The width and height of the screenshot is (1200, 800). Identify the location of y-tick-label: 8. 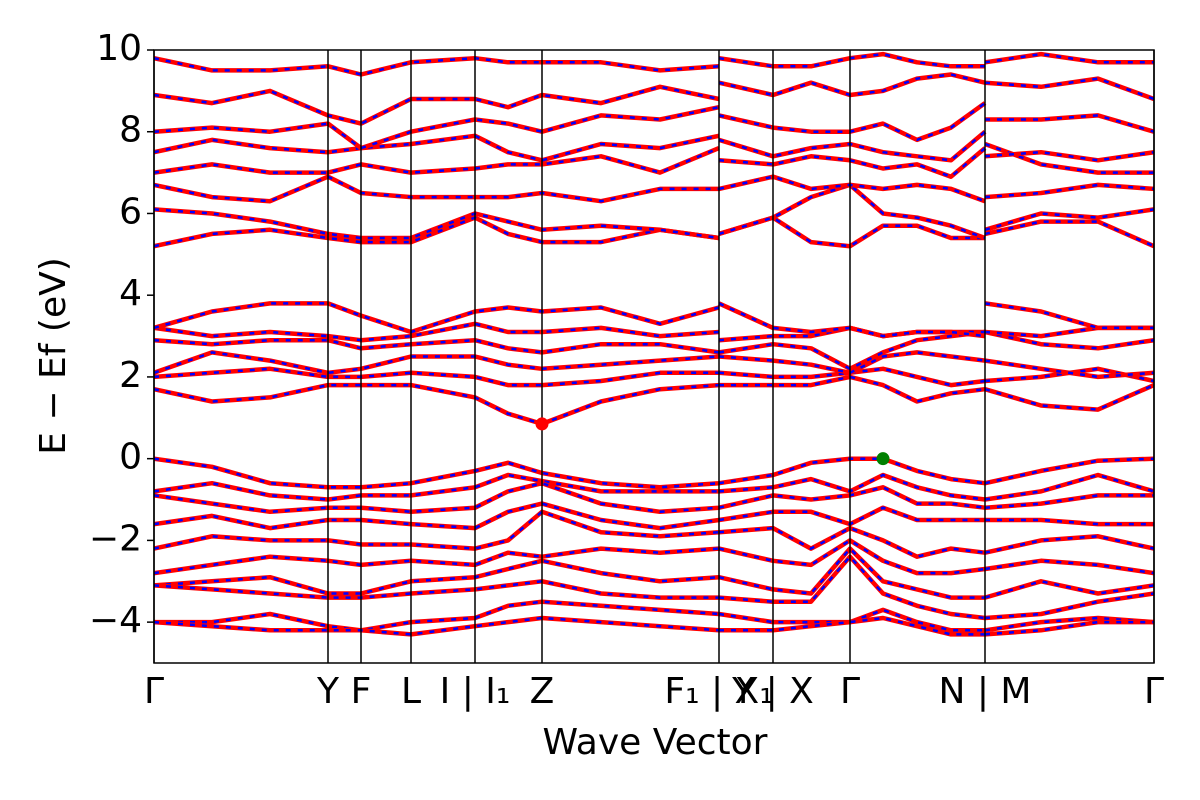
(130, 130).